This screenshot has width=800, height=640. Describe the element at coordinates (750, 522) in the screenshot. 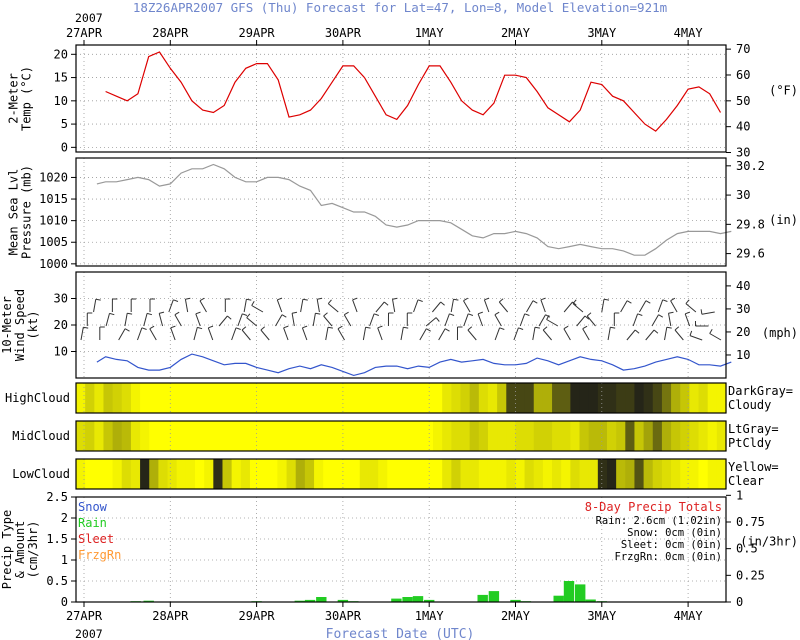

I see `right-y-tick-label: 0.75` at that location.